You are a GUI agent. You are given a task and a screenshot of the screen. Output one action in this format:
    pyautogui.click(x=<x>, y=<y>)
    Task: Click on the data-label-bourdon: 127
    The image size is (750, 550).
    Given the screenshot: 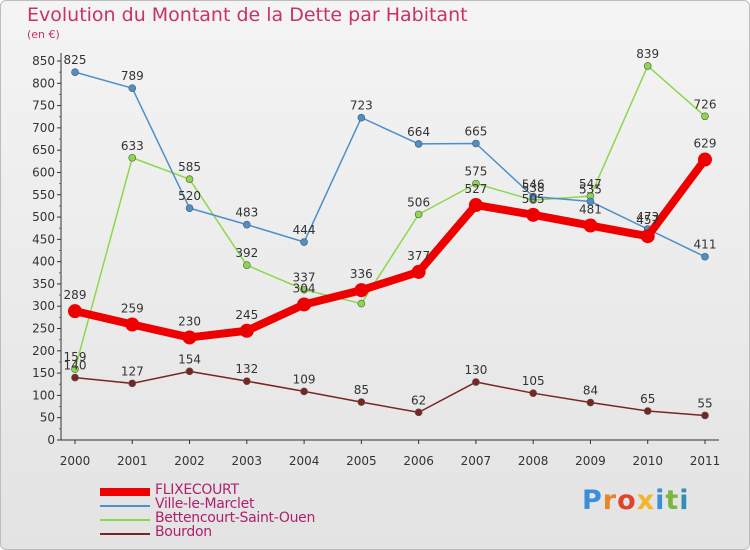 What is the action you would take?
    pyautogui.click(x=132, y=371)
    